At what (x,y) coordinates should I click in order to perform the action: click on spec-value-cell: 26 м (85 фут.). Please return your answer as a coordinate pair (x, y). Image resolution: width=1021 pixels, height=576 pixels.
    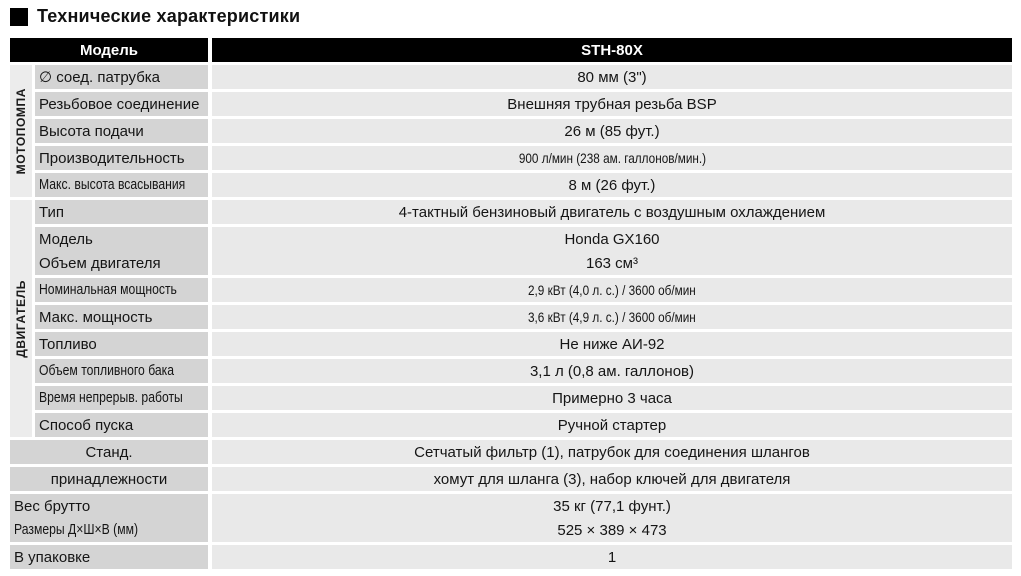
    Looking at the image, I should click on (612, 131).